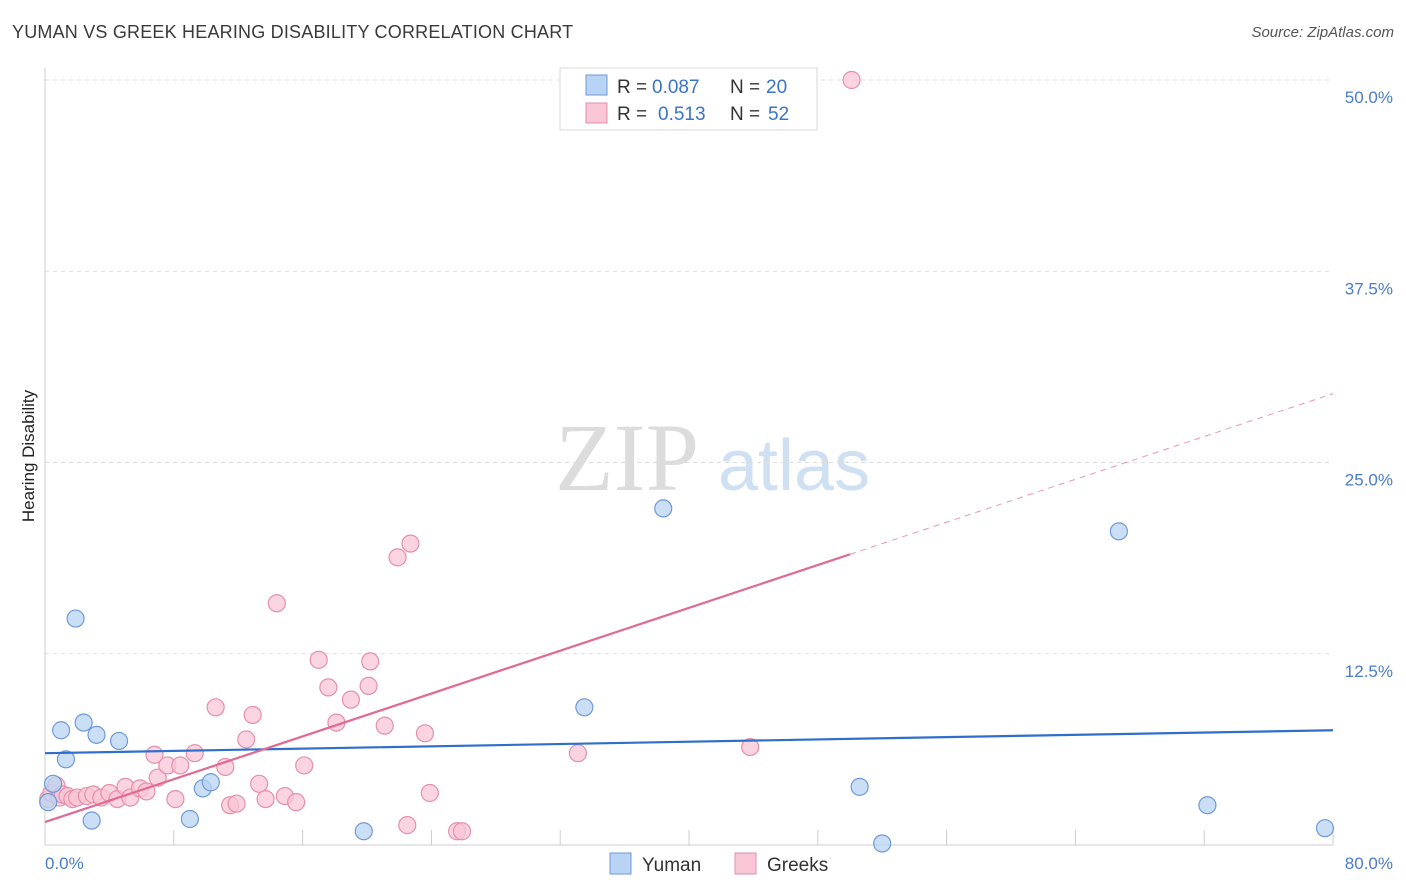  Describe the element at coordinates (1369, 384) in the screenshot. I see `y-tick-labels: 12.5% 25.0% 37.5% 50.0%` at that location.